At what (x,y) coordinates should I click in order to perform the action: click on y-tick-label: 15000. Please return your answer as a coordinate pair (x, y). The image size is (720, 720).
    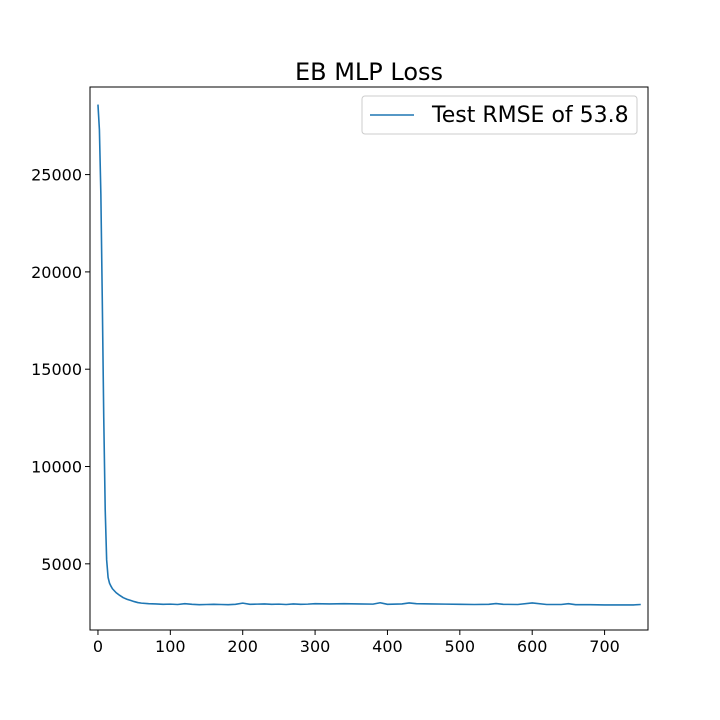
    Looking at the image, I should click on (56, 369).